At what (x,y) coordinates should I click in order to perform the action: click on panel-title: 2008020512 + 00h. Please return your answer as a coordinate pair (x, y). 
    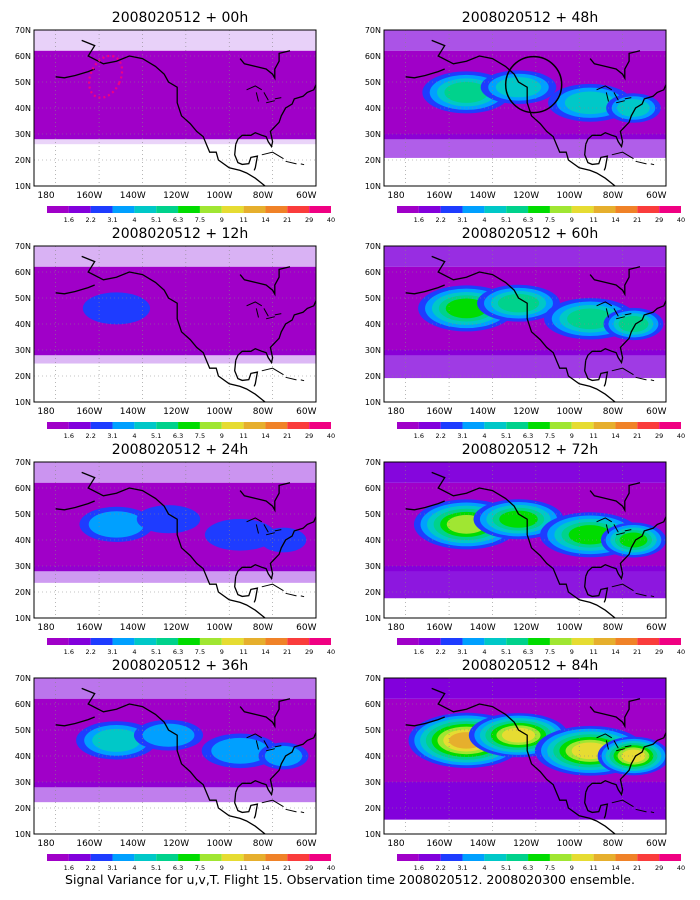
    Looking at the image, I should click on (180, 18).